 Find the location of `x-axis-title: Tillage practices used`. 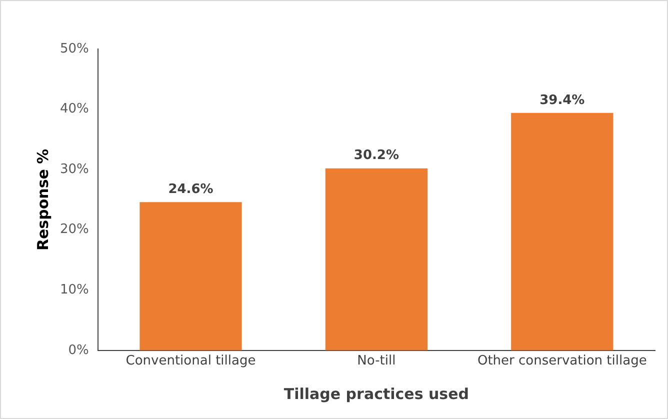

x-axis-title: Tillage practices used is located at coordinates (376, 393).